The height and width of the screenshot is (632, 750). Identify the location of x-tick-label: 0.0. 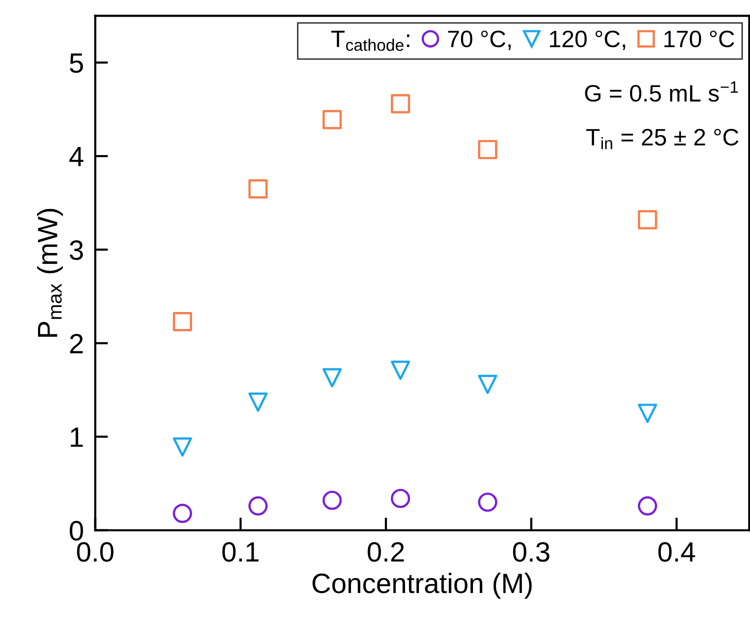
(95, 552).